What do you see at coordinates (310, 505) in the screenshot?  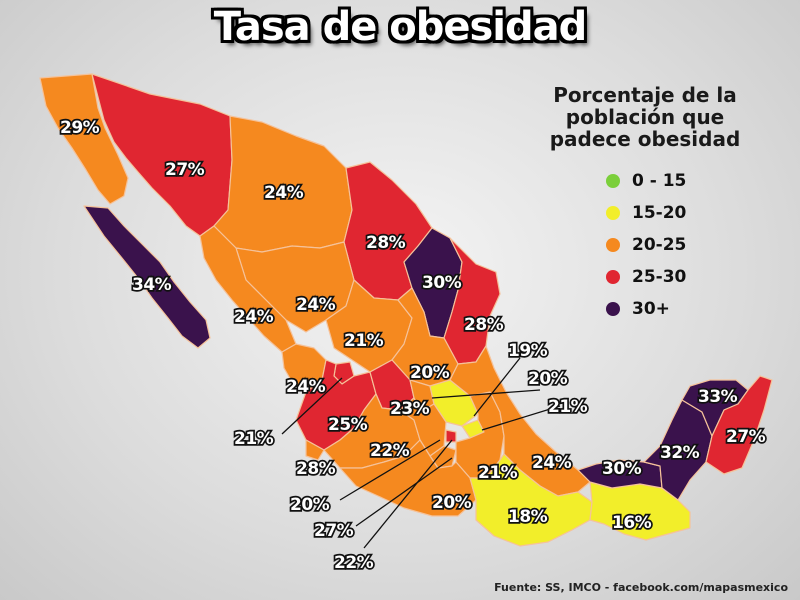 I see `label-estado-mexico: 20%` at bounding box center [310, 505].